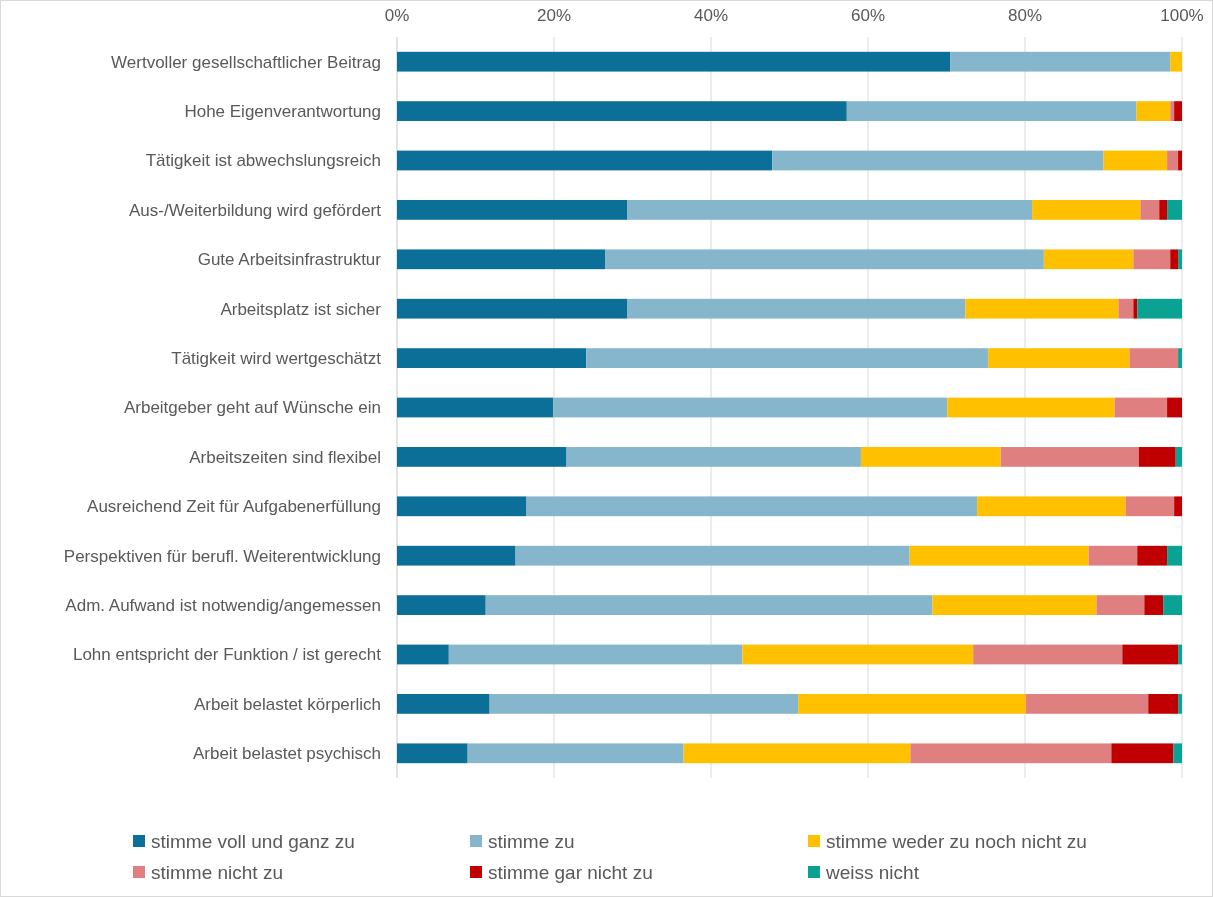  What do you see at coordinates (282, 112) in the screenshot?
I see `y-tick-label: Hohe Eigenverantwortung` at bounding box center [282, 112].